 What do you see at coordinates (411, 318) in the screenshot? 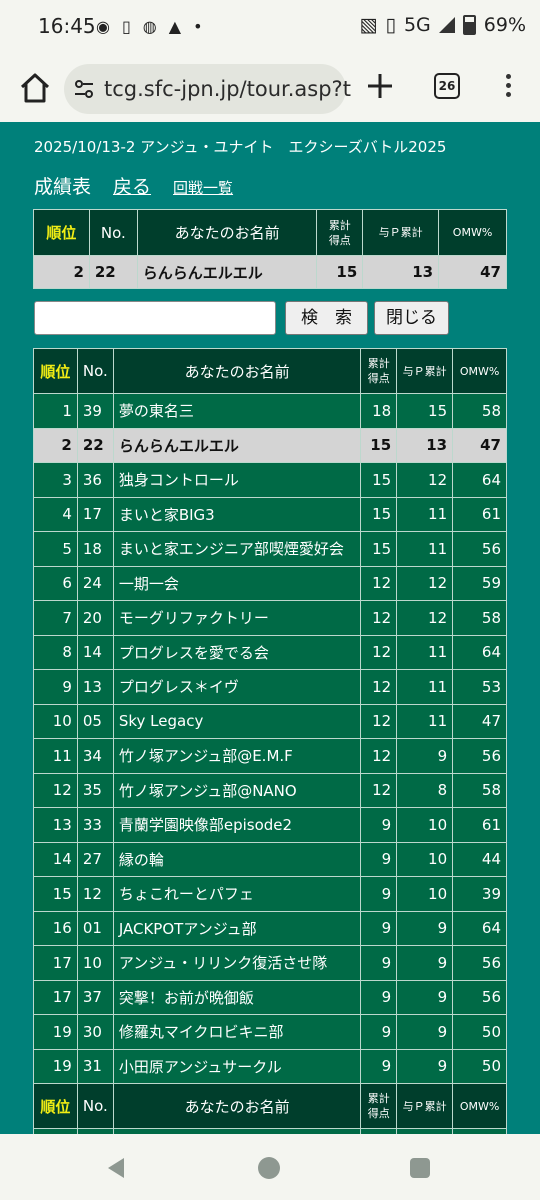
I see `close-button: 閉じる` at bounding box center [411, 318].